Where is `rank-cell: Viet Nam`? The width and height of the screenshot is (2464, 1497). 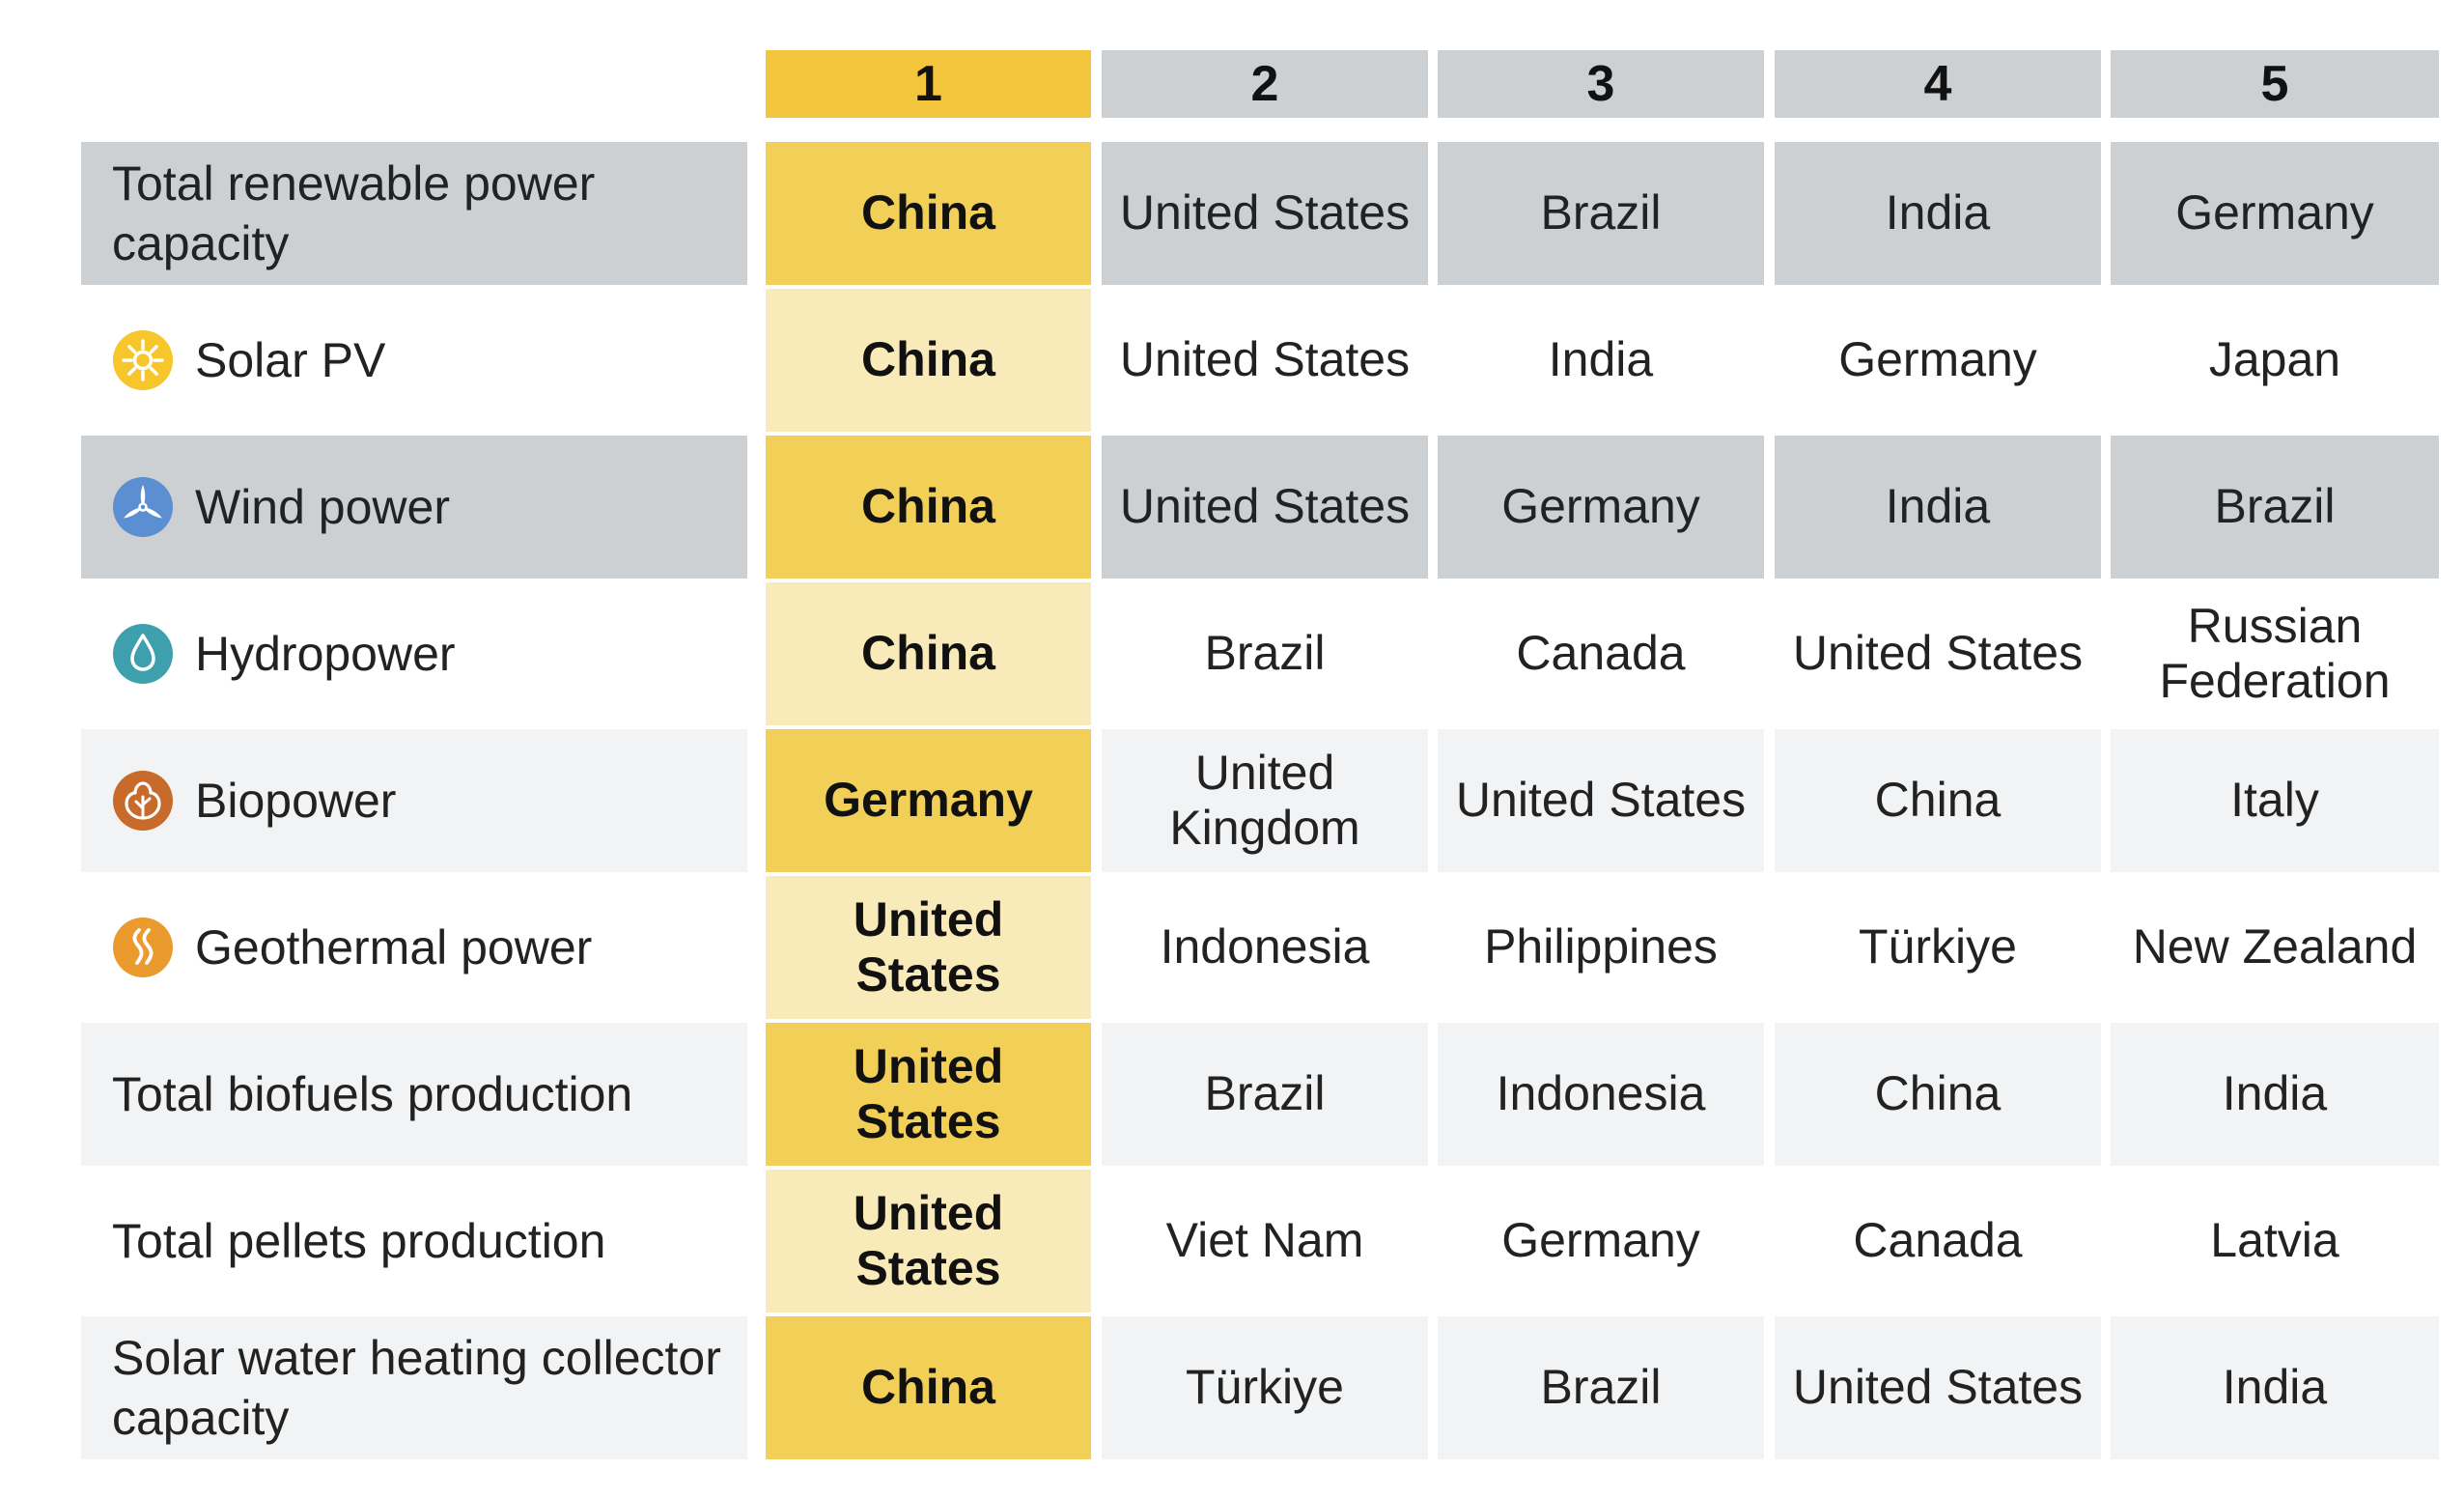 rank-cell: Viet Nam is located at coordinates (1265, 1241).